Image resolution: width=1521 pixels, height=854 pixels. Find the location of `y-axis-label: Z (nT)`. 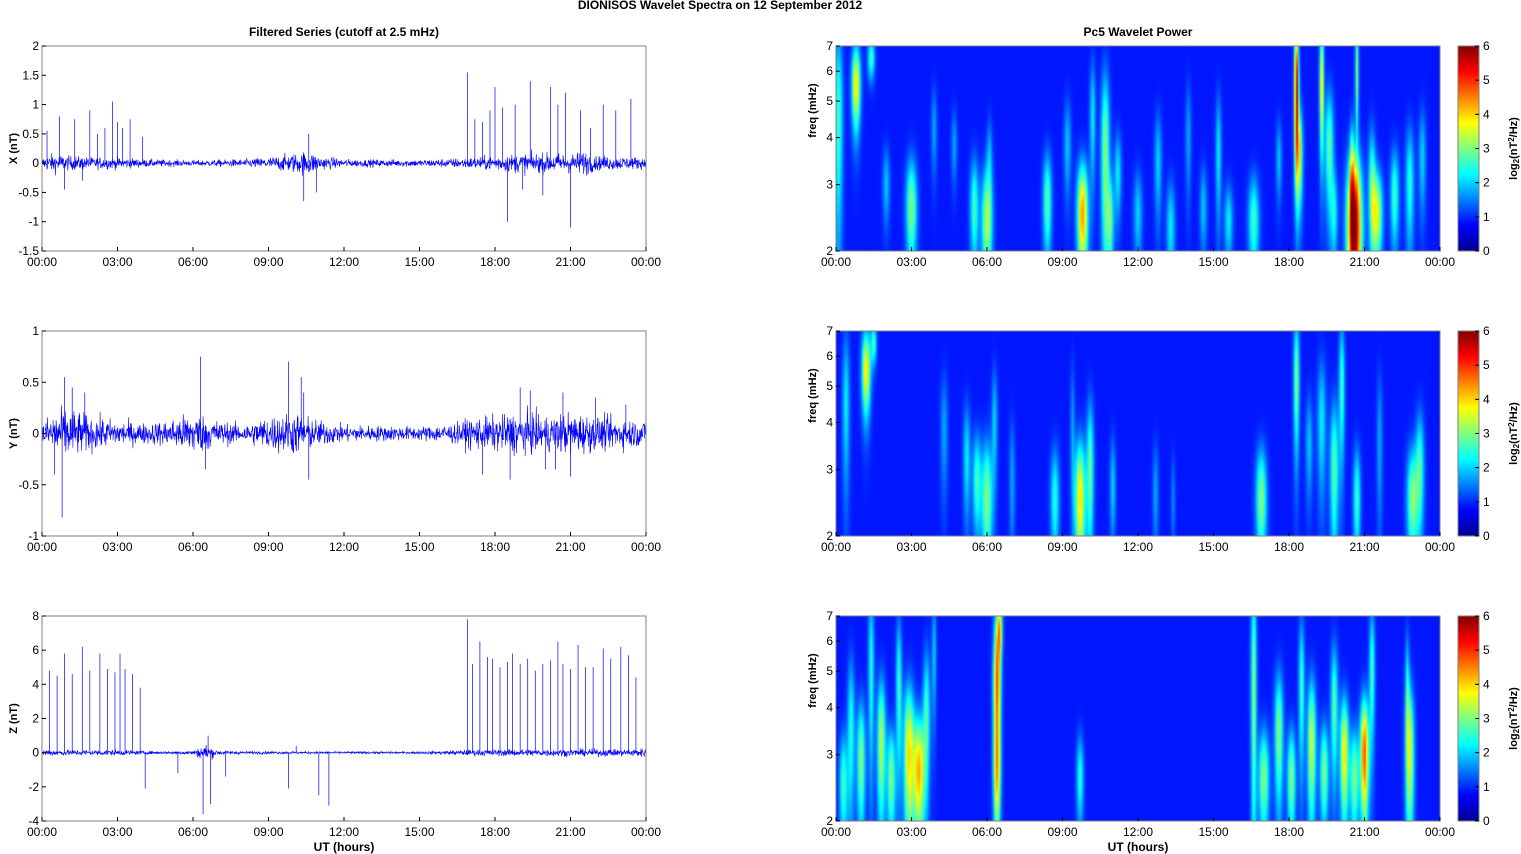

y-axis-label: Z (nT) is located at coordinates (14, 718).